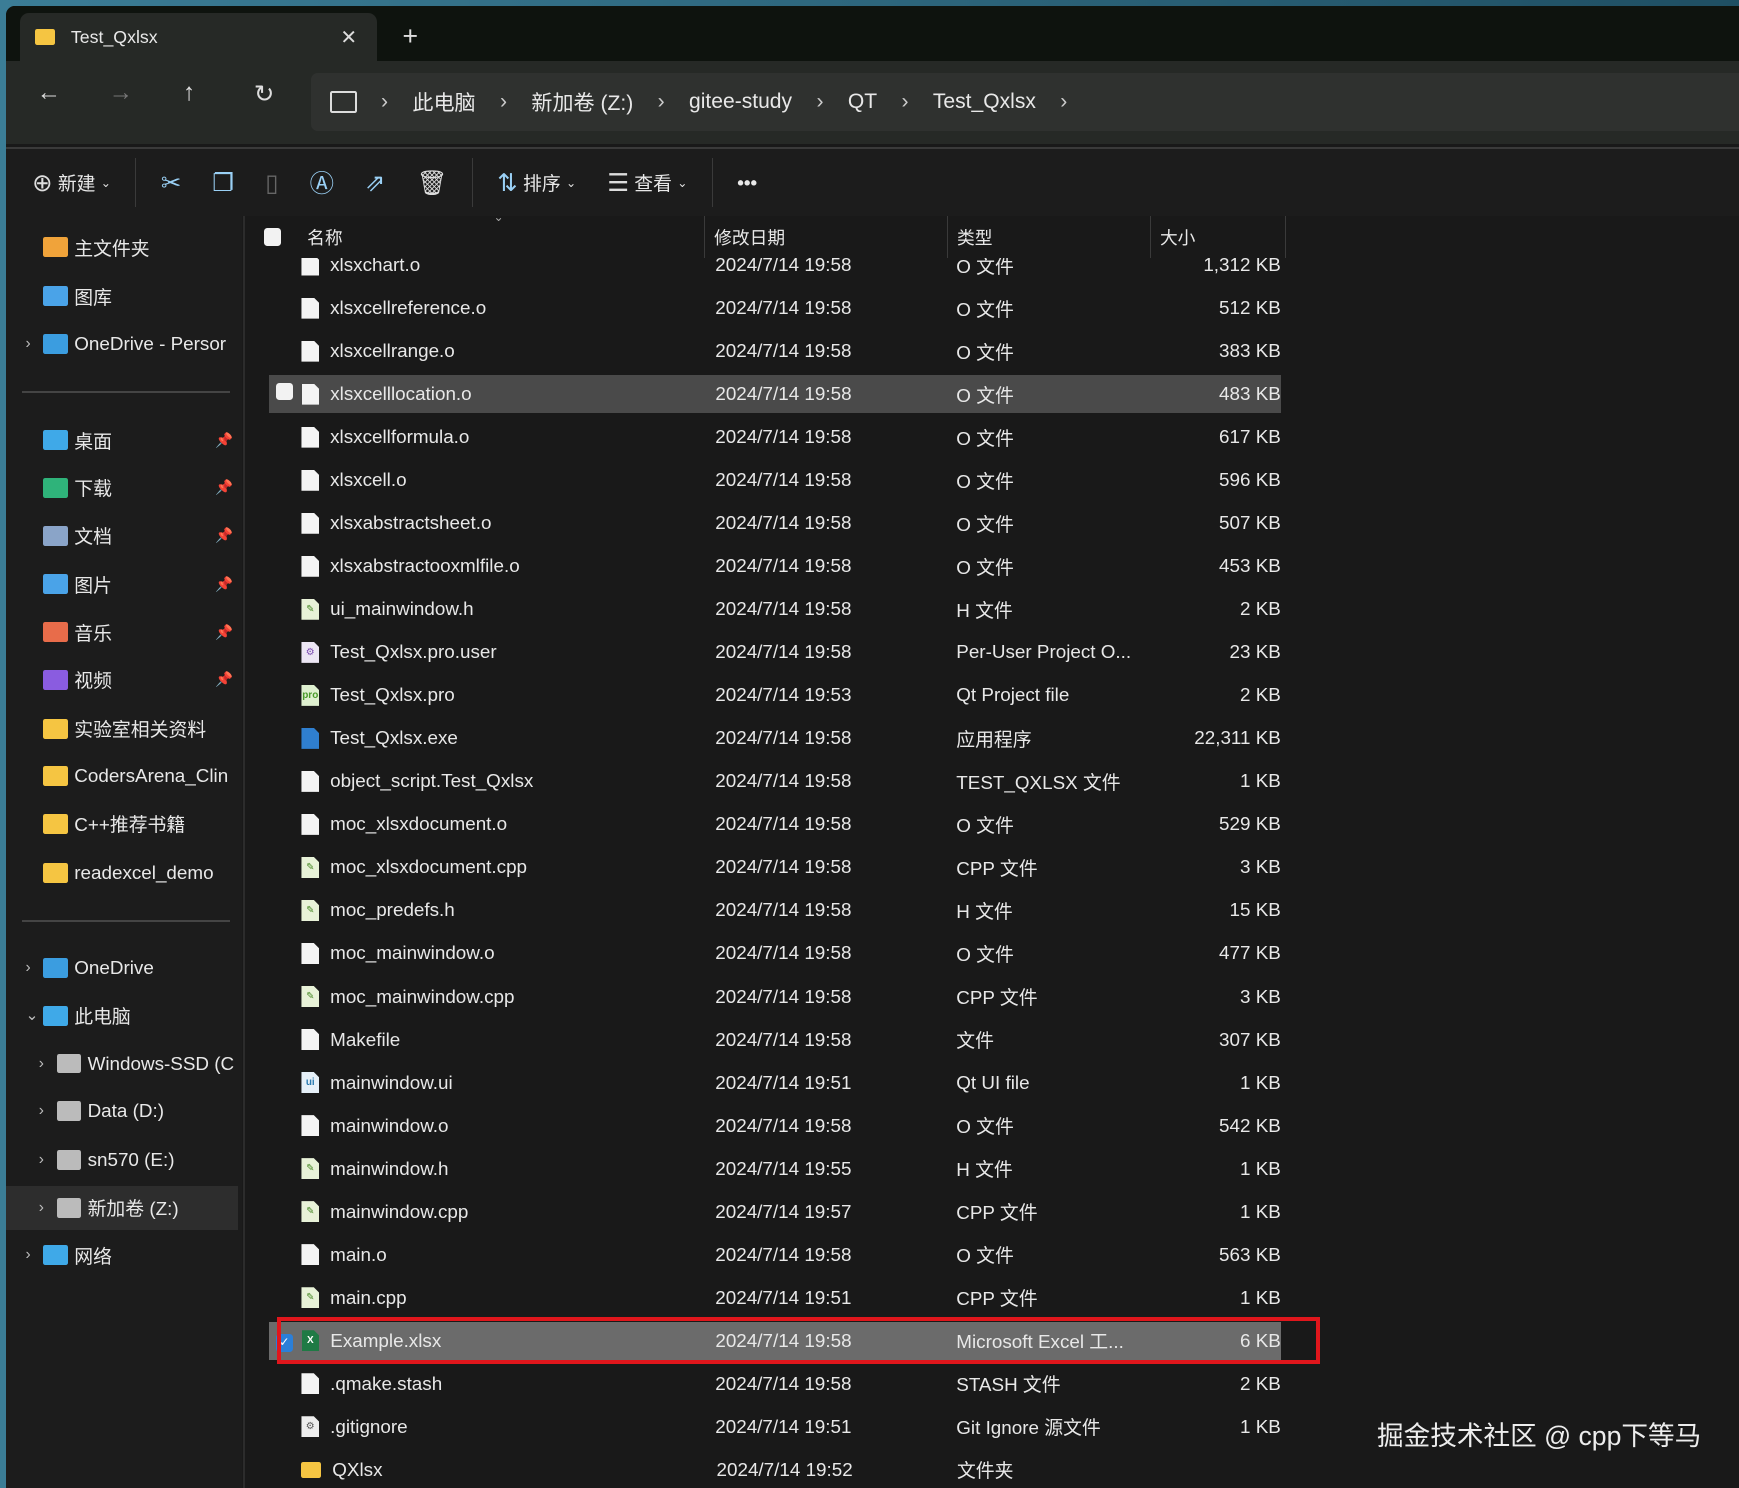  I want to click on sidebar-item: › 网络, so click(122, 1255).